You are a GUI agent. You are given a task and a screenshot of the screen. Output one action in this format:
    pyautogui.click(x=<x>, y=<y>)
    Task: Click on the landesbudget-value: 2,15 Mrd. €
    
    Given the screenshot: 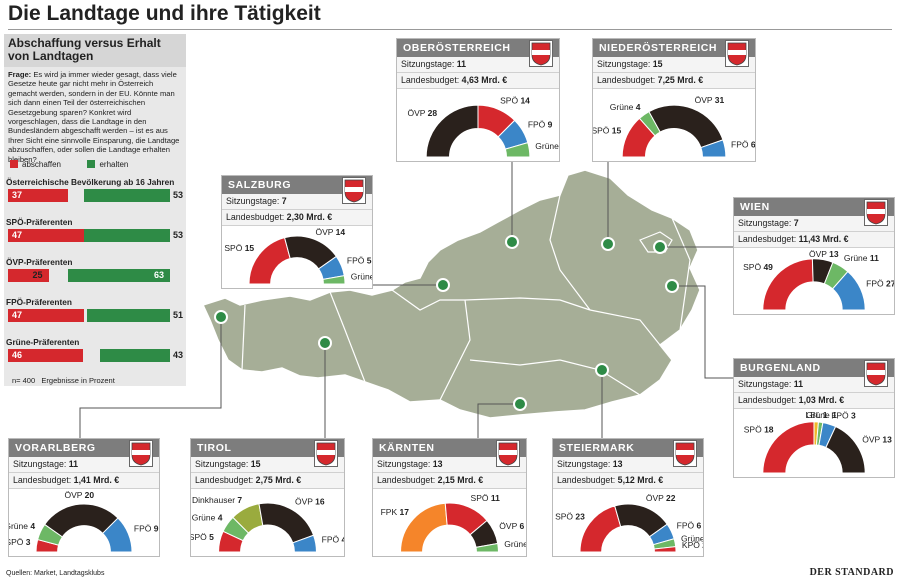 What is the action you would take?
    pyautogui.click(x=460, y=480)
    